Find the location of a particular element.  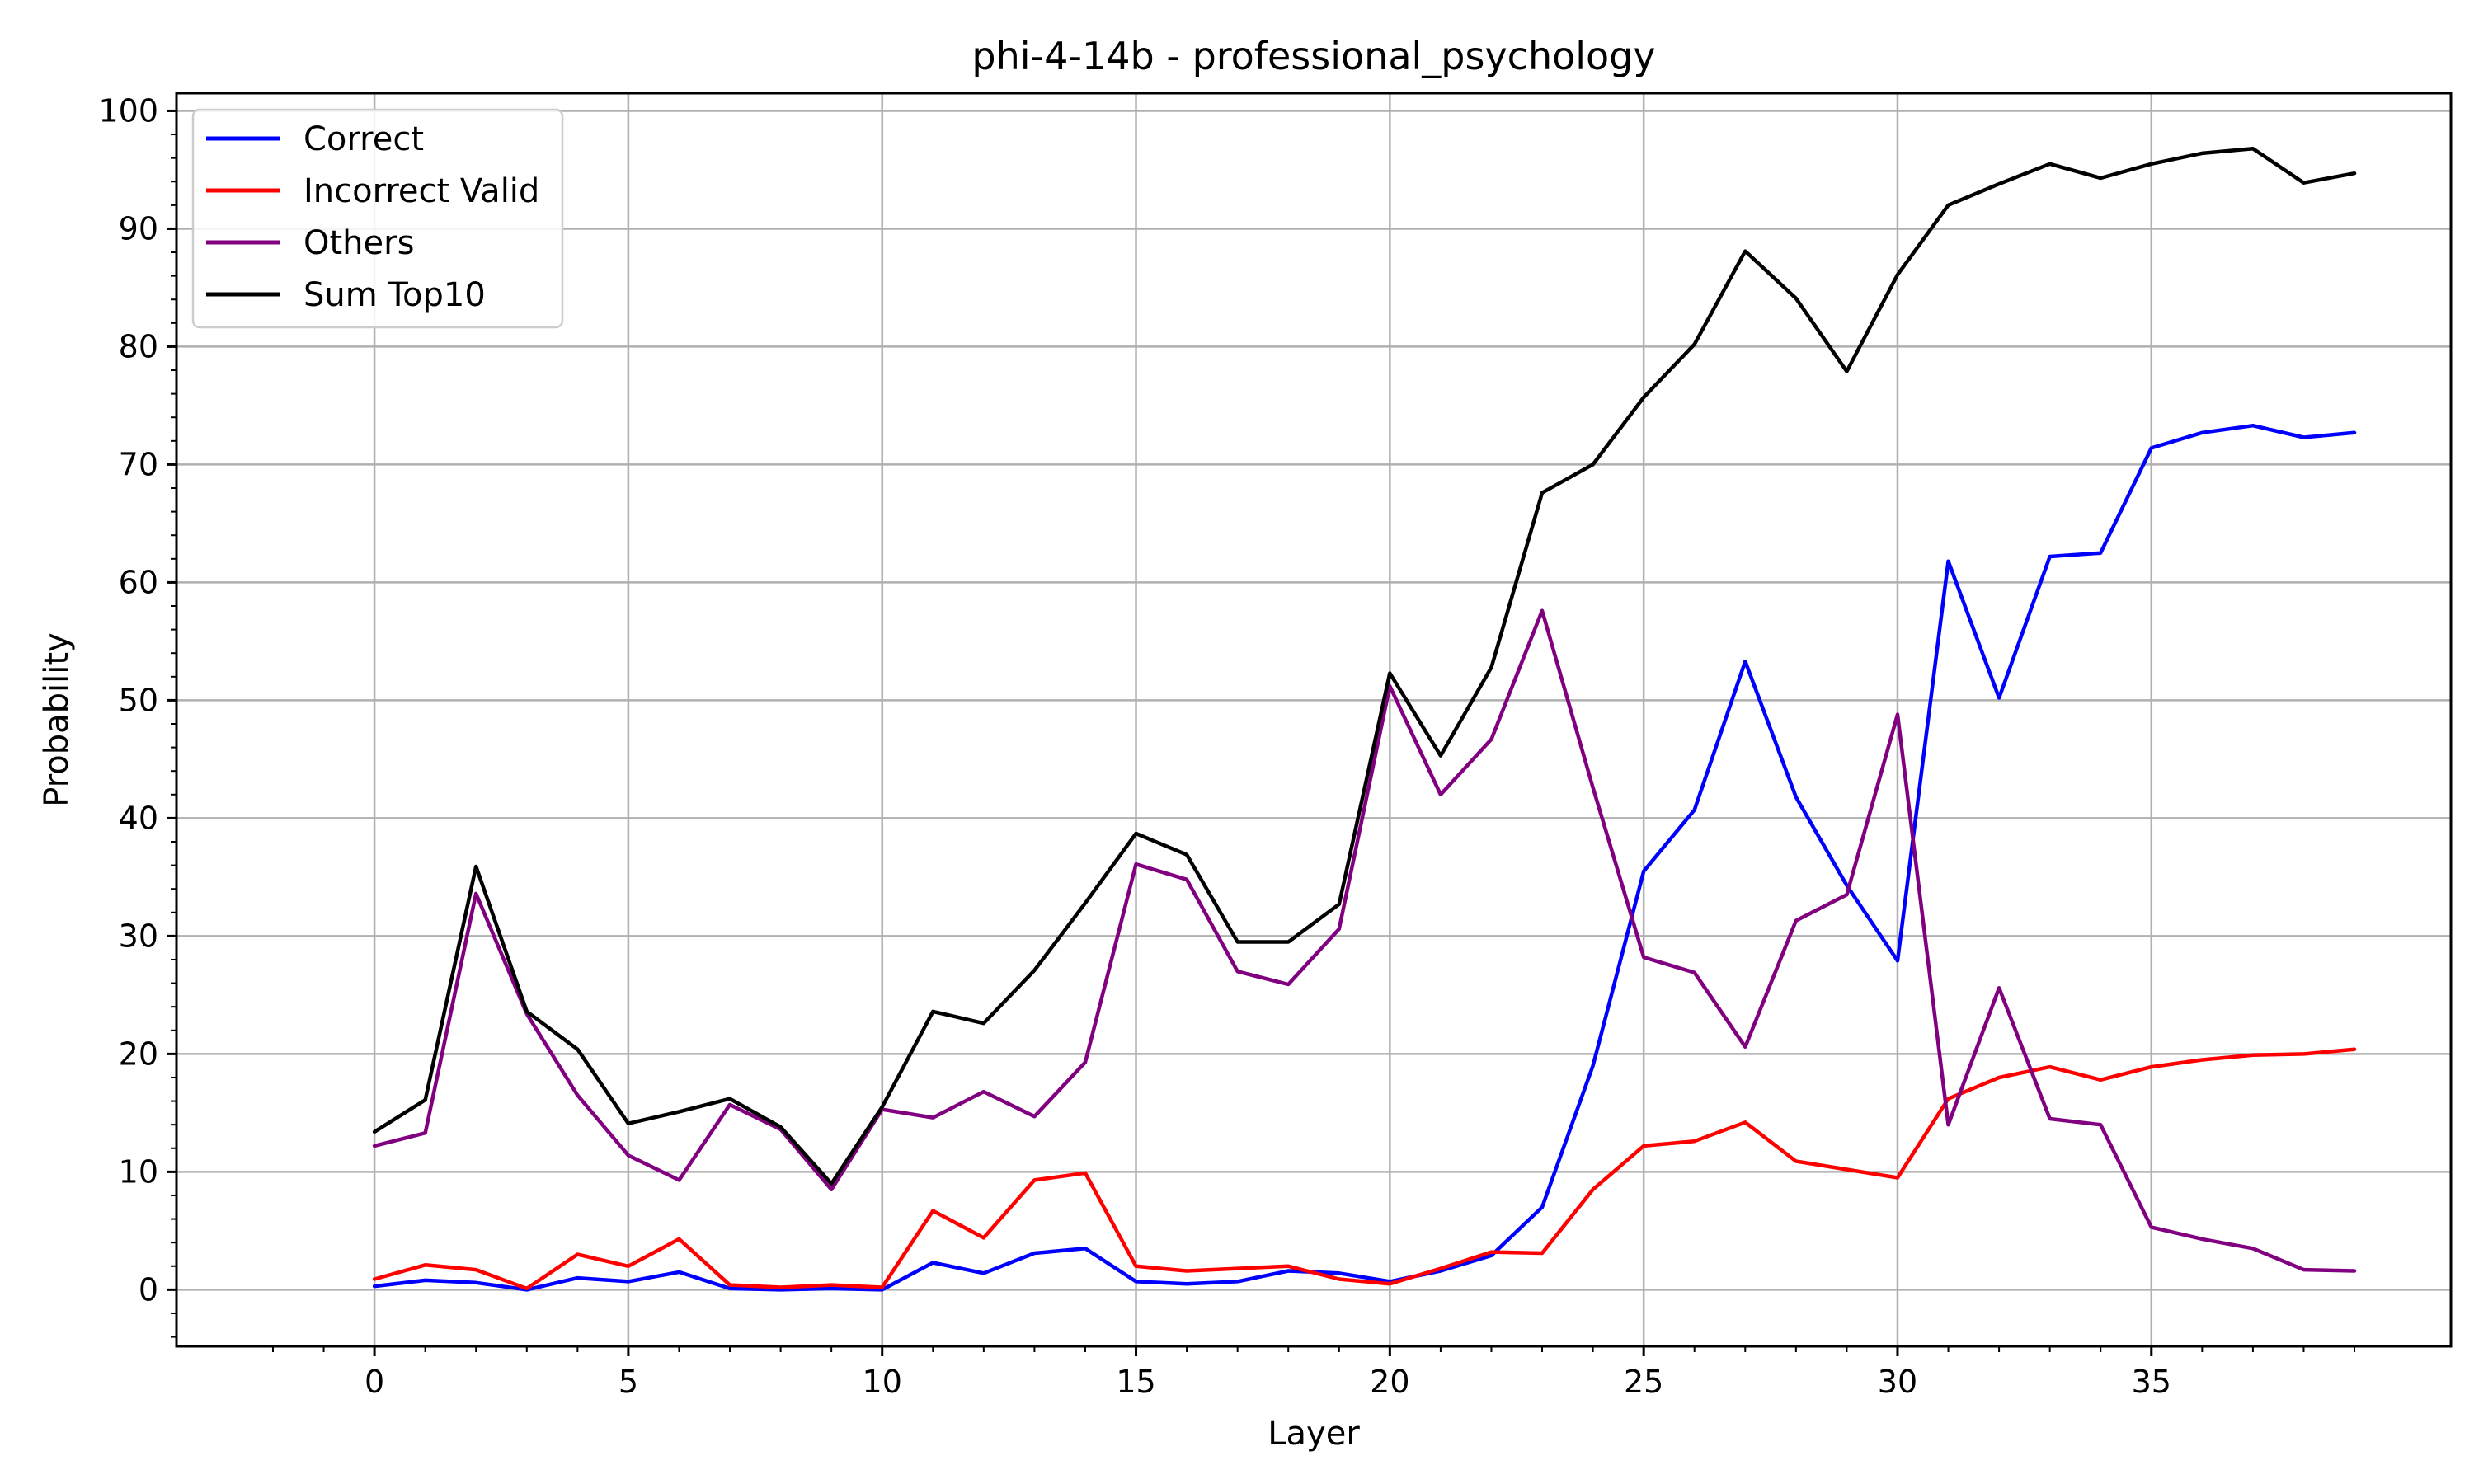

legend-label-sum-top10: Sum Top10 is located at coordinates (394, 295).